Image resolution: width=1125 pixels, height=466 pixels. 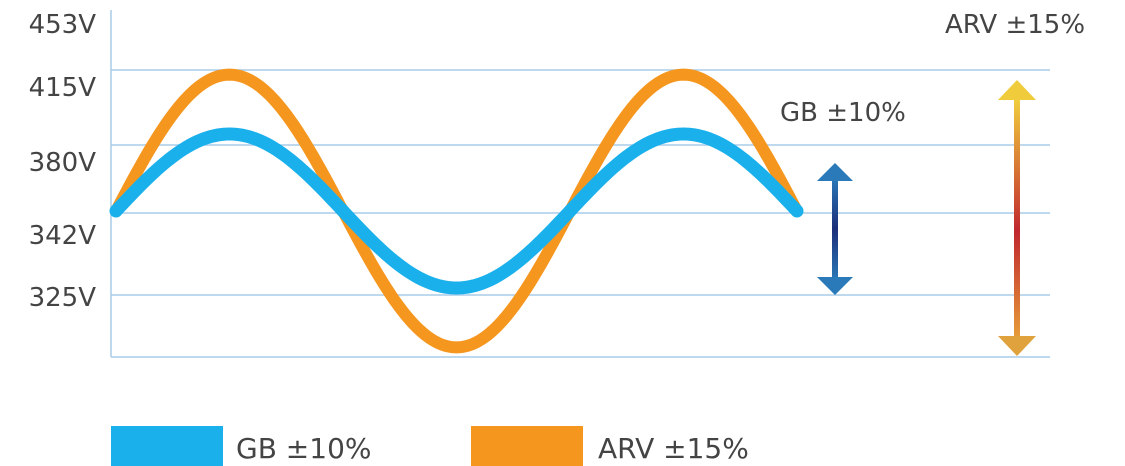 I want to click on gb-arrow-shaft, so click(x=835, y=229).